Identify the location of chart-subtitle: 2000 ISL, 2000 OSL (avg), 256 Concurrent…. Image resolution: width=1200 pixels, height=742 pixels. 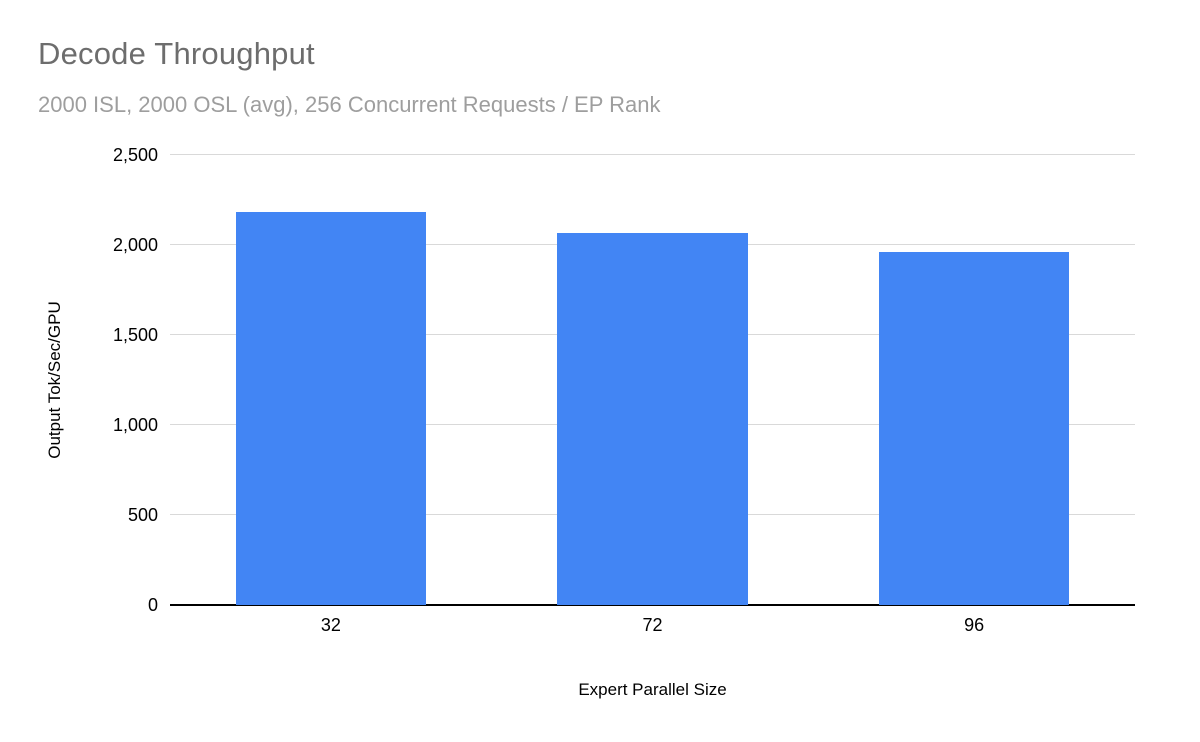
(349, 104).